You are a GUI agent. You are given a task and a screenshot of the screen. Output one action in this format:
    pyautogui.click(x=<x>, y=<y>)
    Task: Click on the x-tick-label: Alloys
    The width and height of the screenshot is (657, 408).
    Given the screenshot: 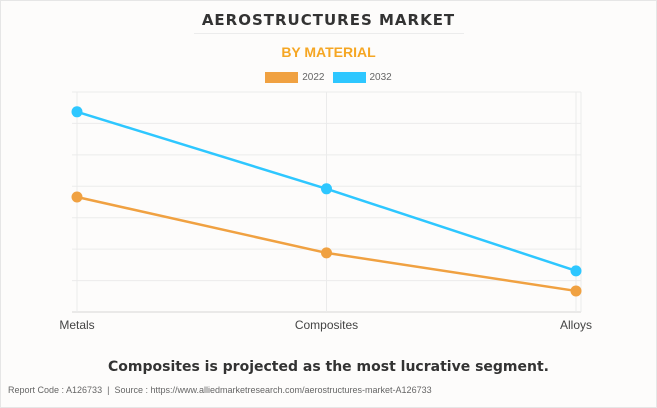 What is the action you would take?
    pyautogui.click(x=576, y=325)
    